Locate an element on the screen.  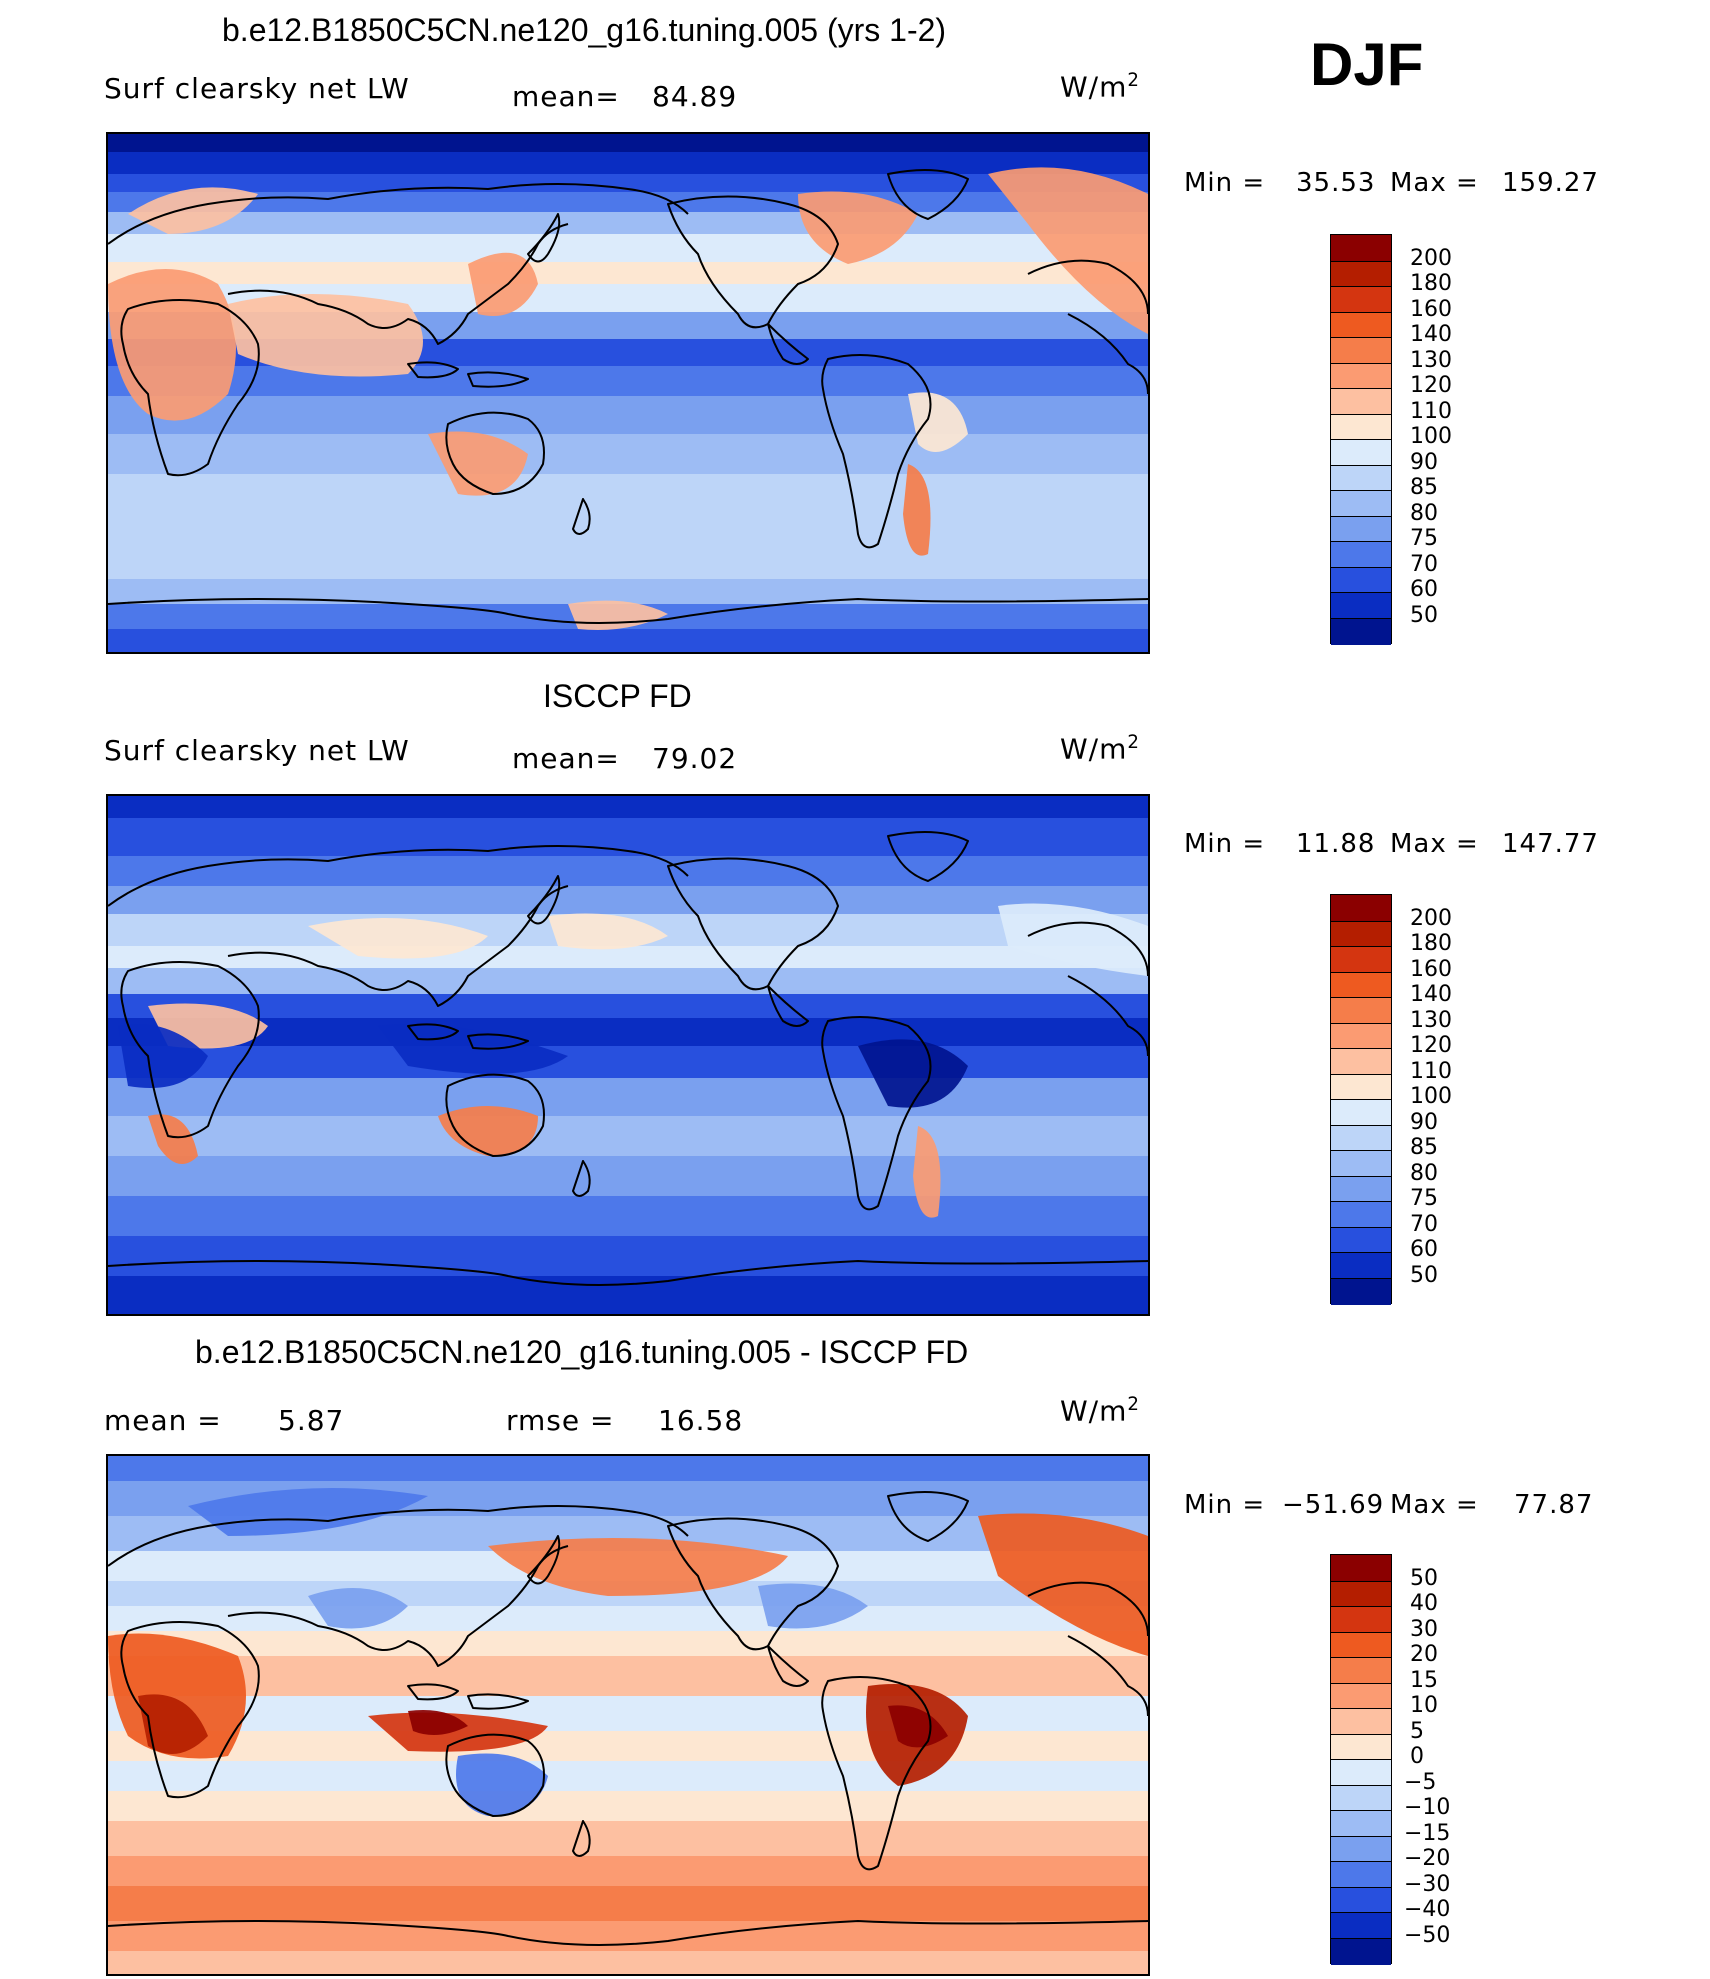
panel-3-rmse-value: 16.58 is located at coordinates (701, 1420).